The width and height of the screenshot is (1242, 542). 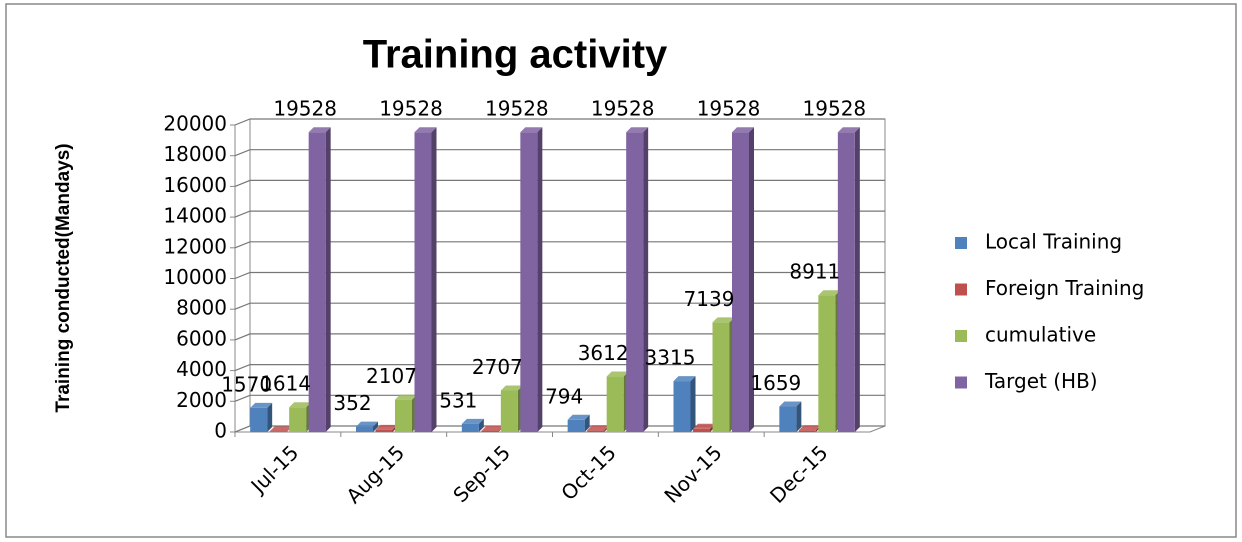 What do you see at coordinates (497, 367) in the screenshot?
I see `data-label: 2707` at bounding box center [497, 367].